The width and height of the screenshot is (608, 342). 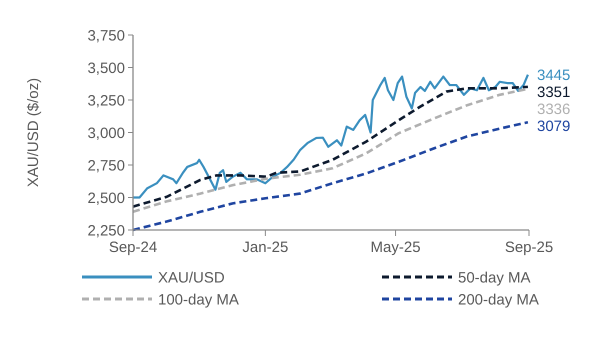 I want to click on y-axis-title: XAU/USD ($/oz), so click(x=33, y=133).